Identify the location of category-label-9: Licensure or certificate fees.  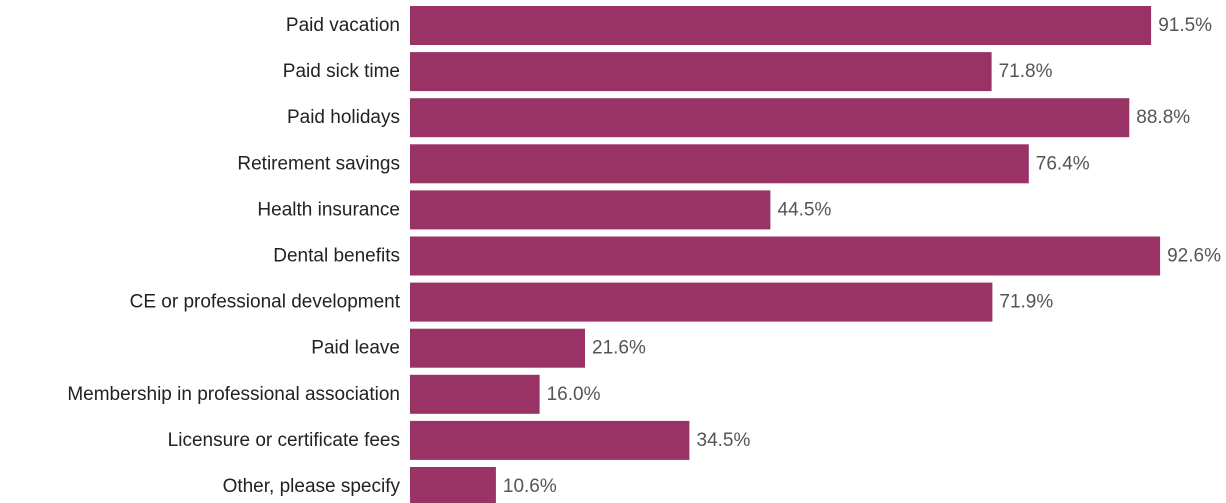
(284, 440).